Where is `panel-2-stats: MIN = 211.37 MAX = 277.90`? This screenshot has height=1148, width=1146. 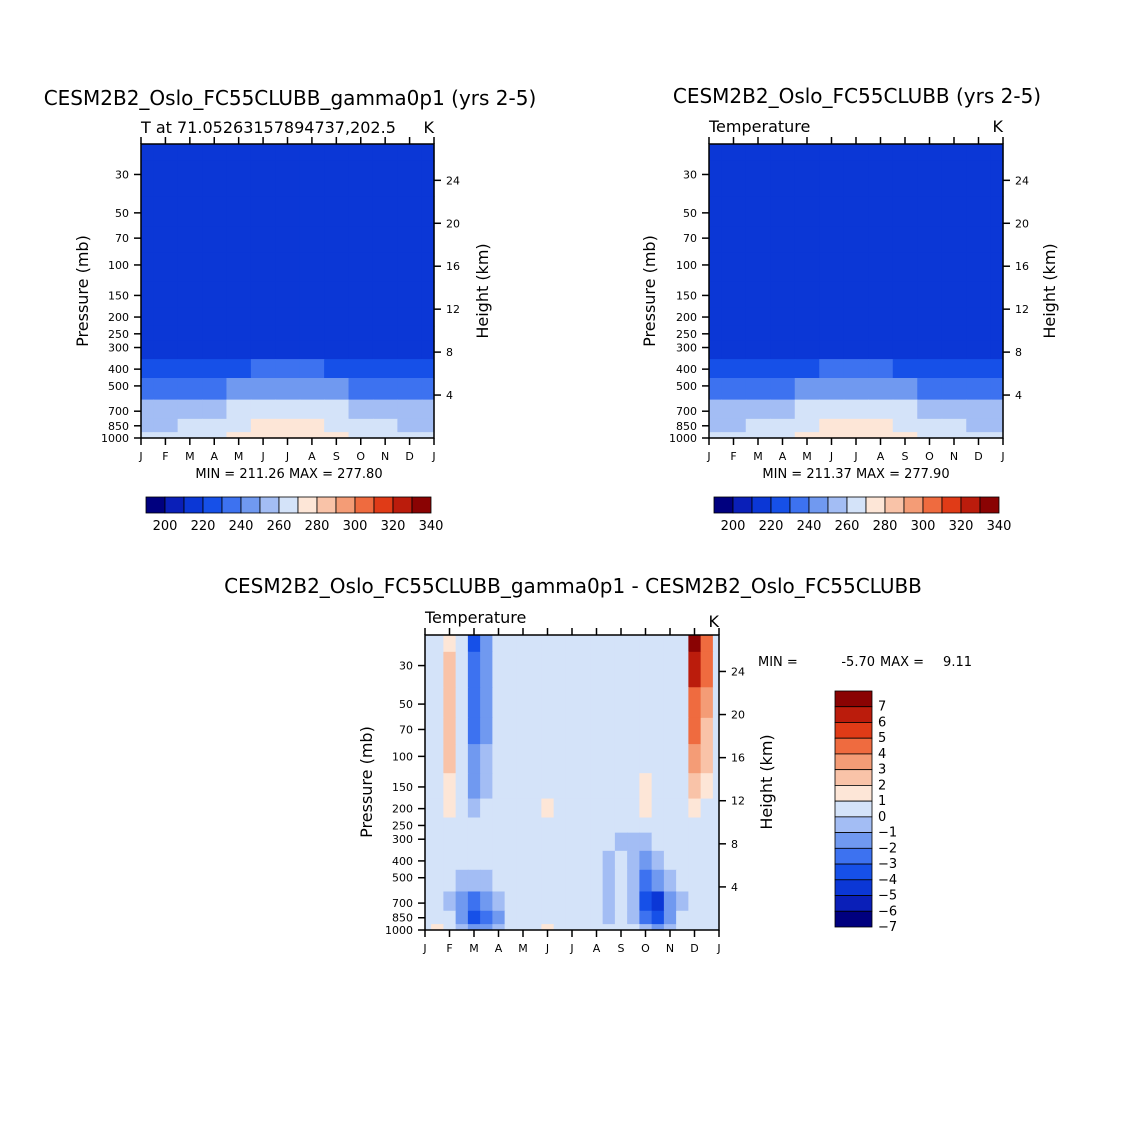
panel-2-stats: MIN = 211.37 MAX = 277.90 is located at coordinates (855, 474).